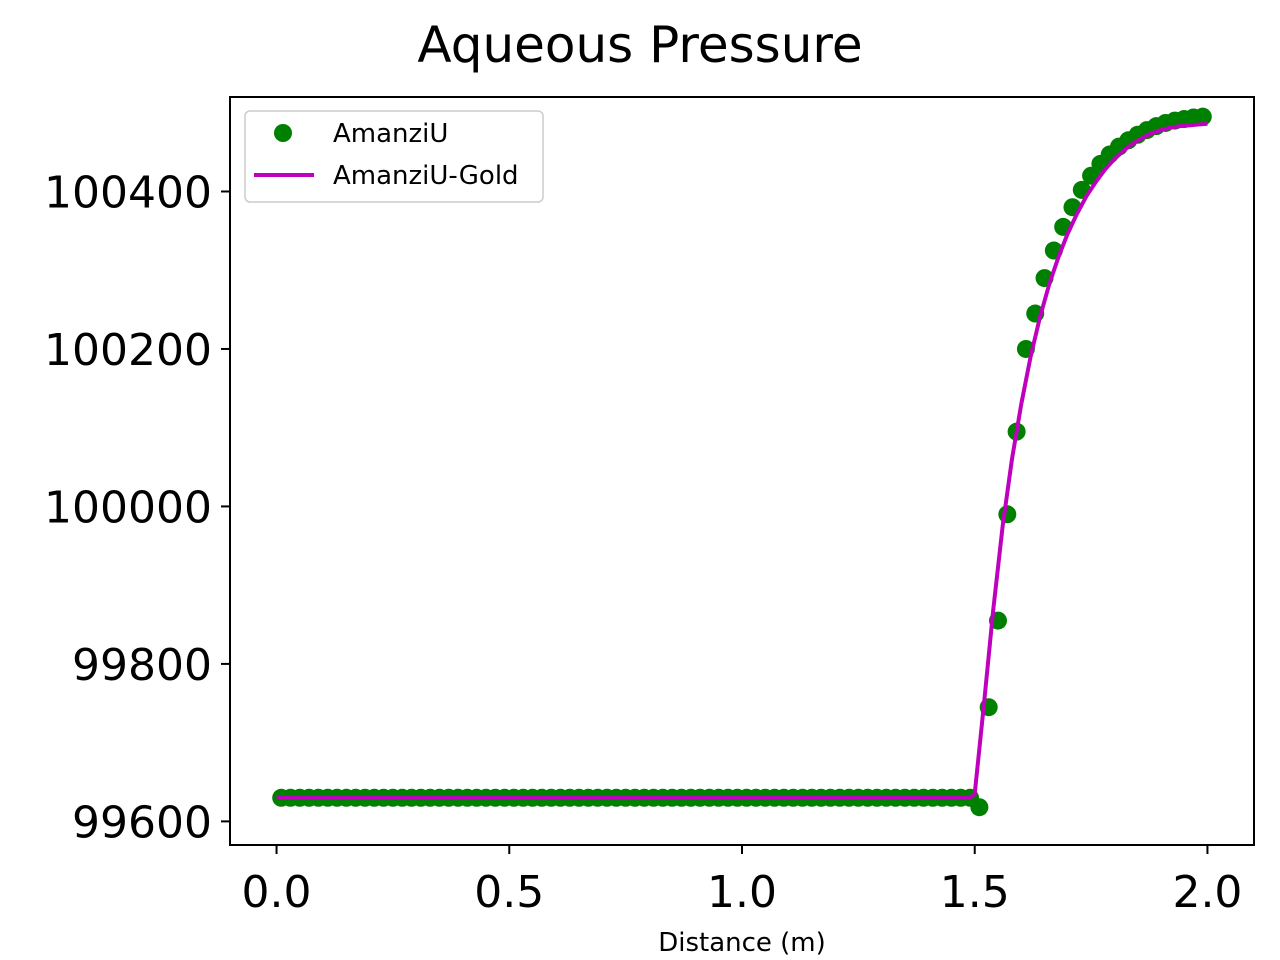 The image size is (1280, 960). Describe the element at coordinates (142, 822) in the screenshot. I see `y-tick-label: 99600` at that location.